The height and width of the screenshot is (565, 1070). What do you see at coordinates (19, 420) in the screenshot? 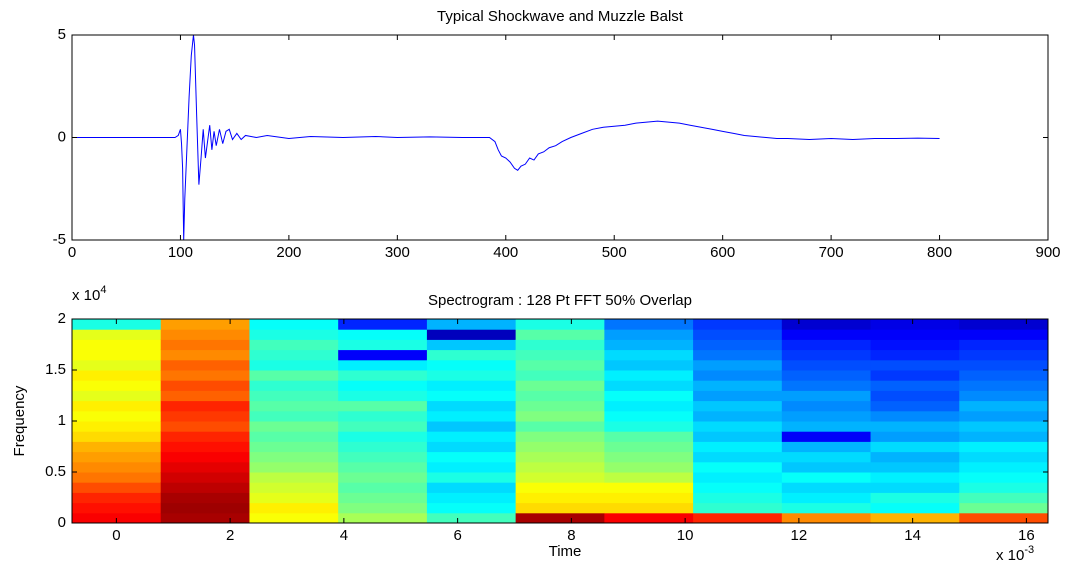
I see `y-axis-label: Frequency` at bounding box center [19, 420].